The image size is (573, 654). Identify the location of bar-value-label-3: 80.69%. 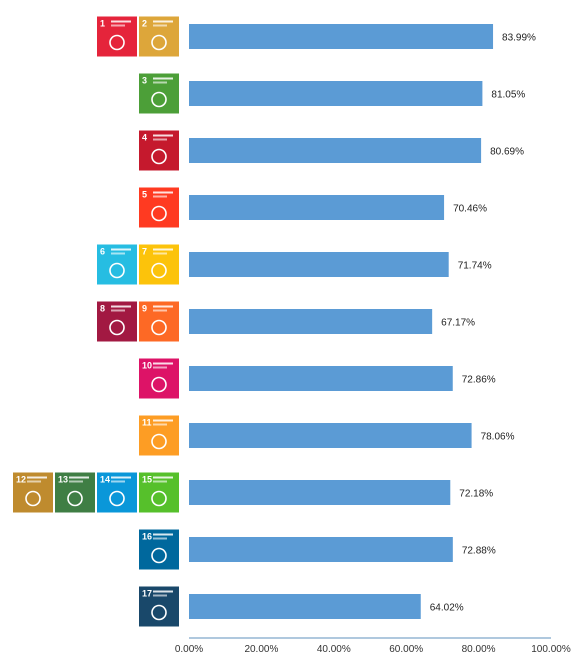
(507, 152).